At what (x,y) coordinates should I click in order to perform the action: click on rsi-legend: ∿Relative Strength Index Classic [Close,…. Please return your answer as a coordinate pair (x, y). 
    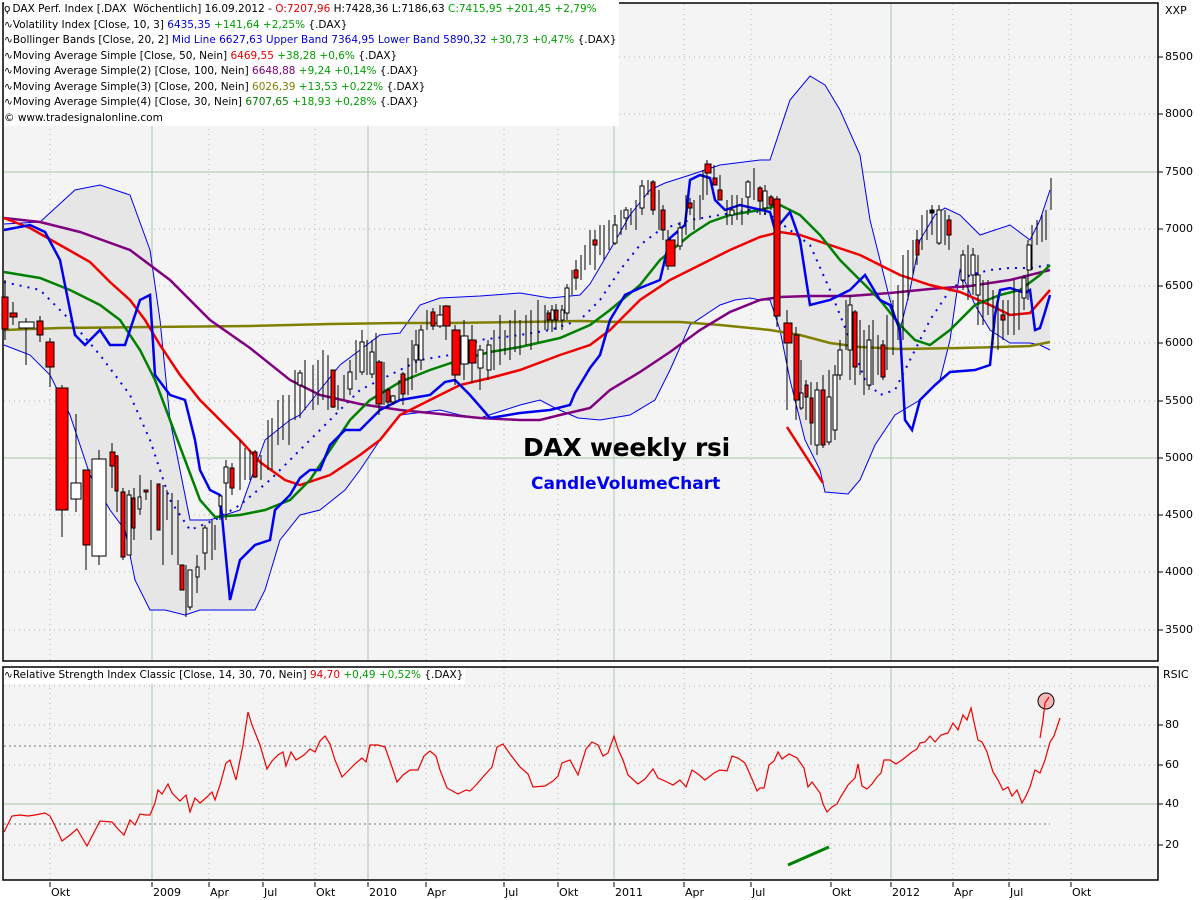
    Looking at the image, I should click on (235, 676).